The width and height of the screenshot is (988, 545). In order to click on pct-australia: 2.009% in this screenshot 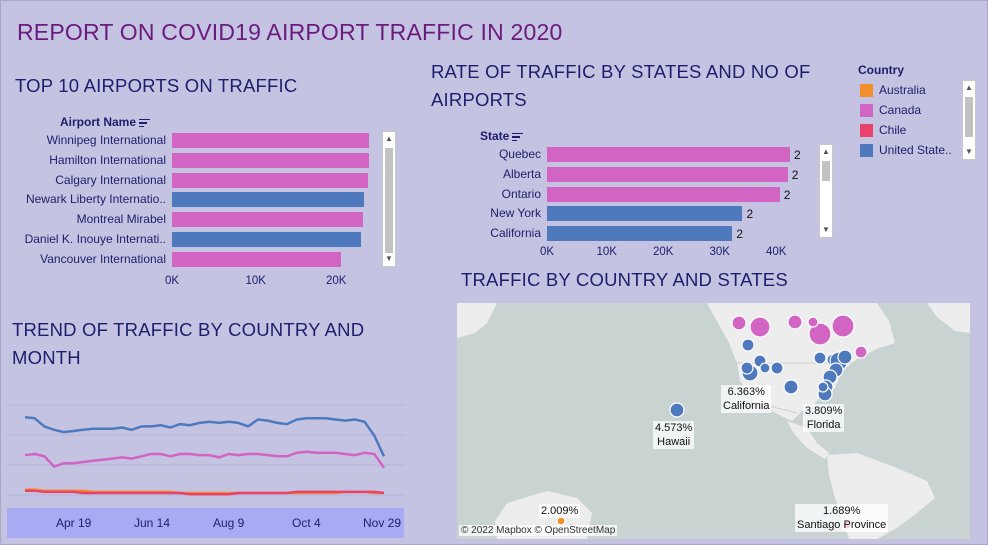, I will do `click(560, 511)`.